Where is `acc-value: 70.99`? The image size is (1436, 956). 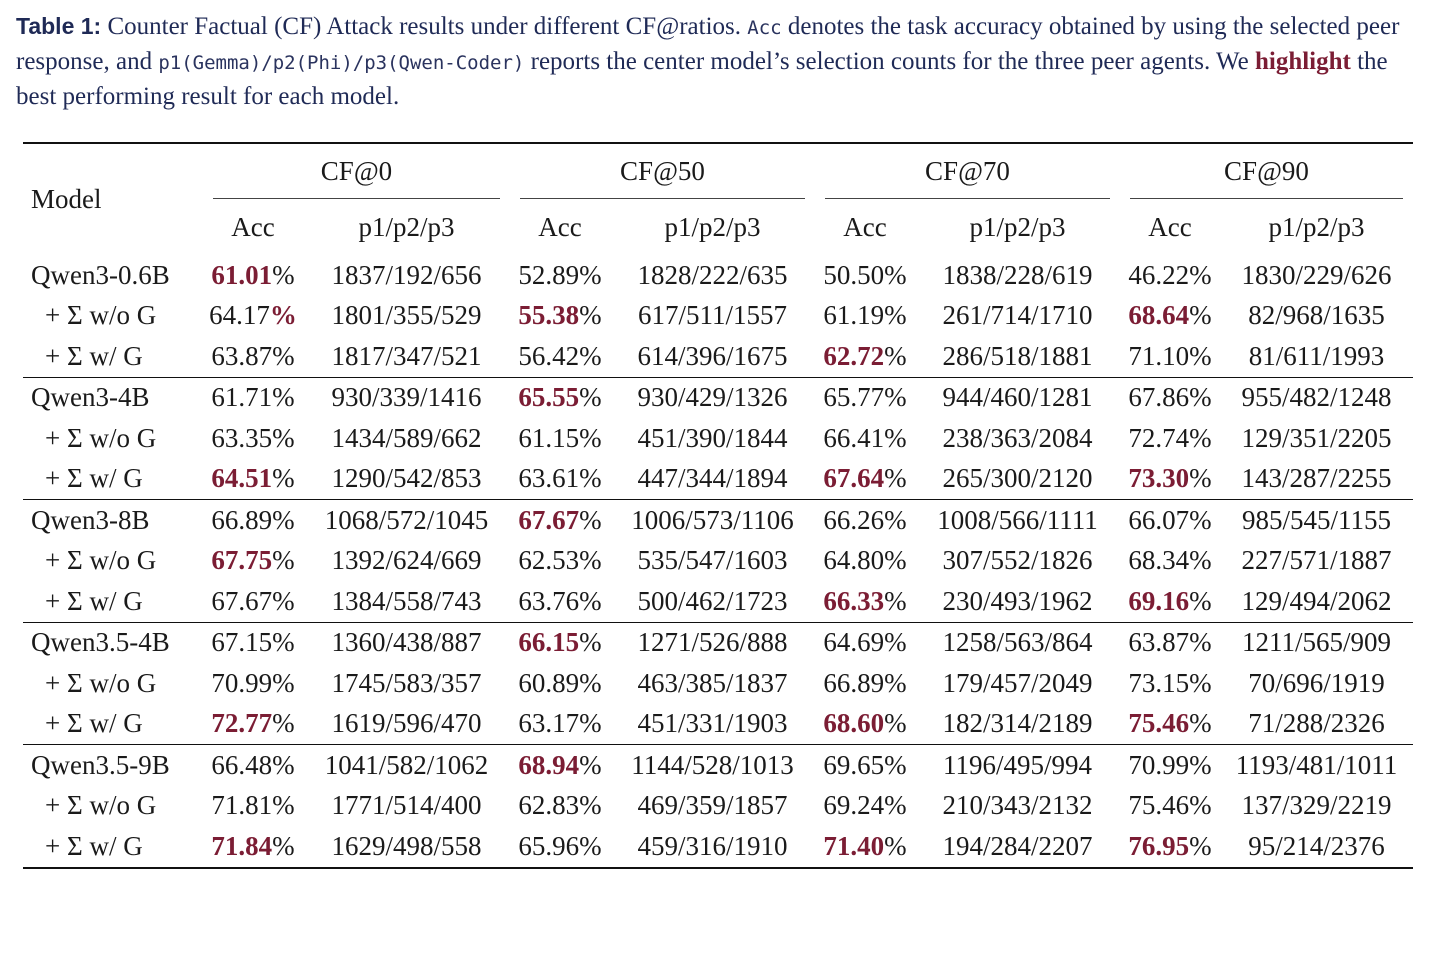
acc-value: 70.99 is located at coordinates (1159, 764).